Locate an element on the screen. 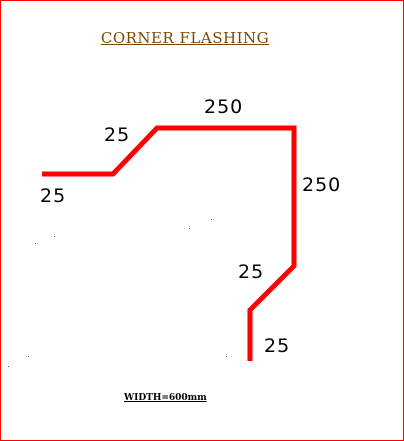 The height and width of the screenshot is (441, 404). dim-left-slope: 25 is located at coordinates (117, 135).